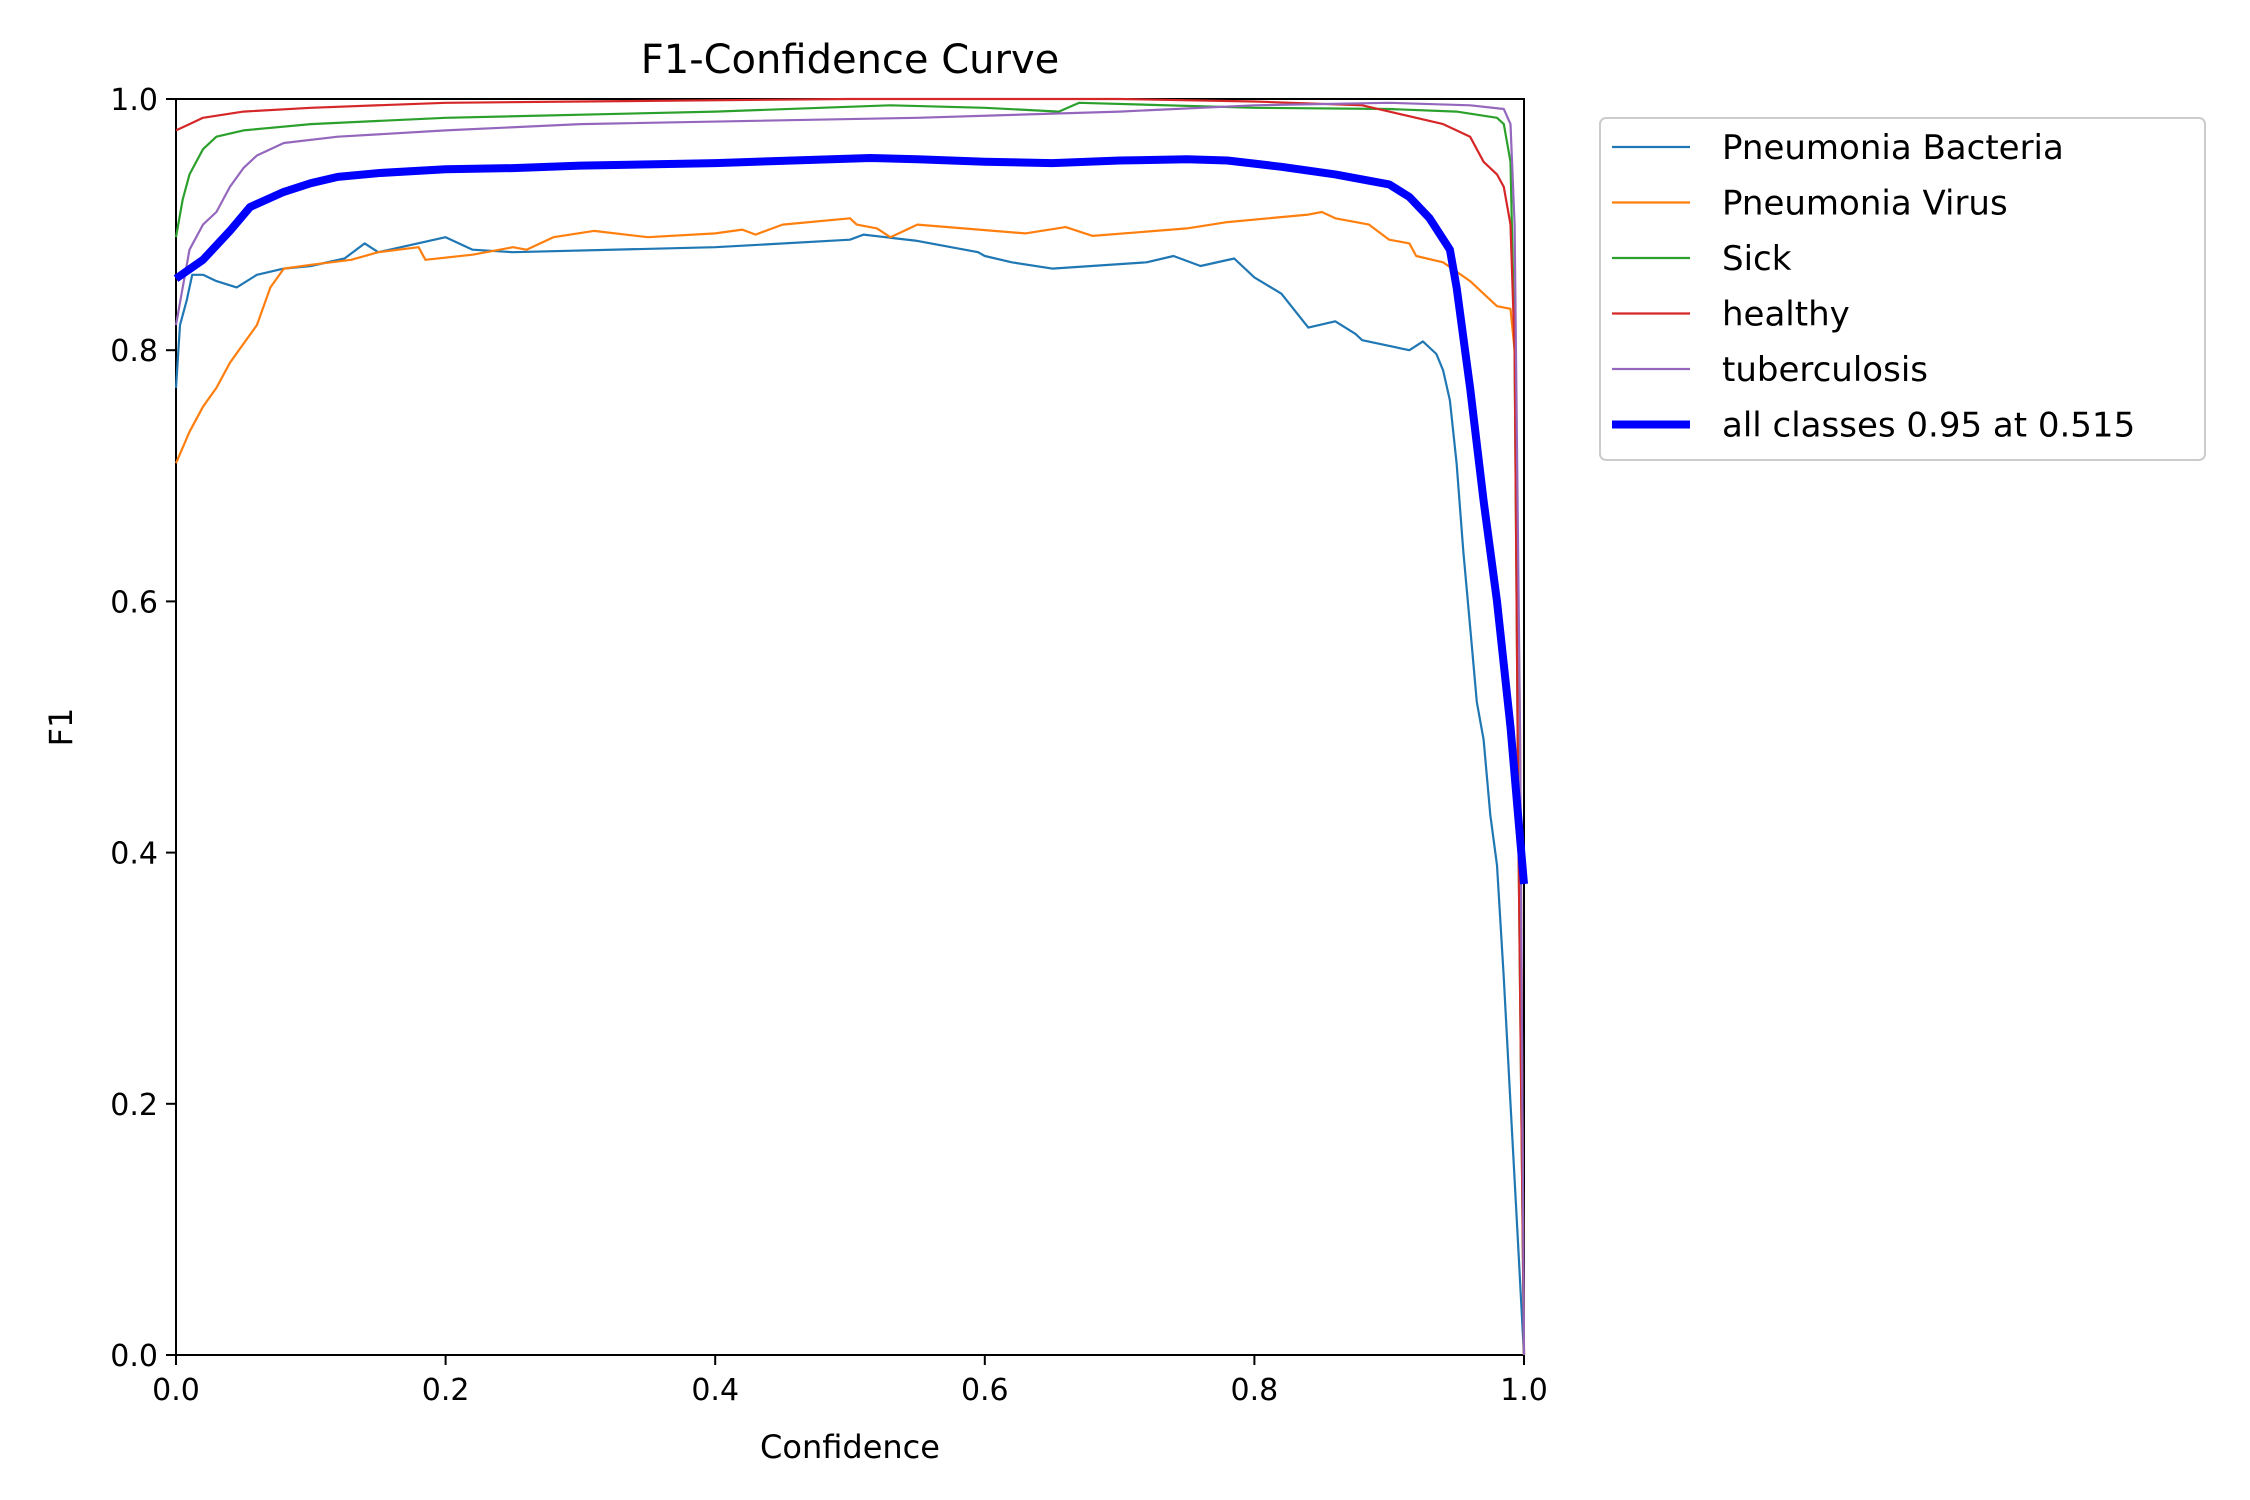 Image resolution: width=2250 pixels, height=1500 pixels. Describe the element at coordinates (1524, 1390) in the screenshot. I see `x-tick-label: 1.0` at that location.